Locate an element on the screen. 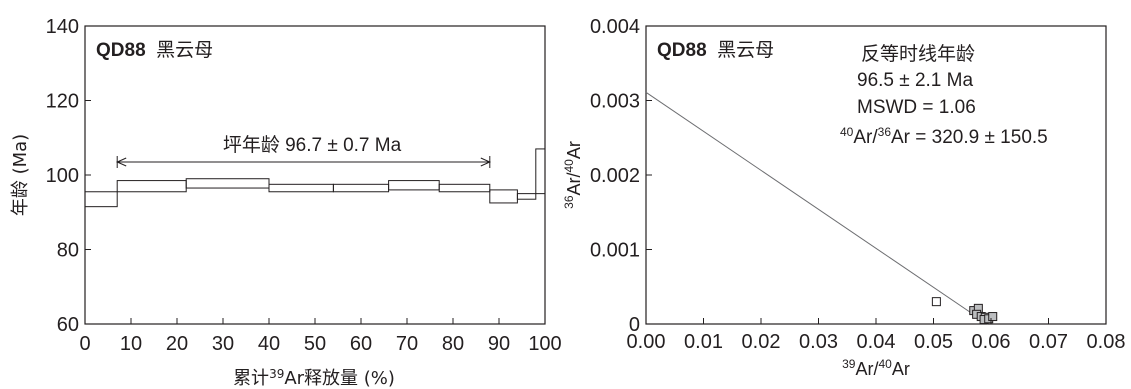  isochron-mswd: MSWD = 1.06 is located at coordinates (916, 107).